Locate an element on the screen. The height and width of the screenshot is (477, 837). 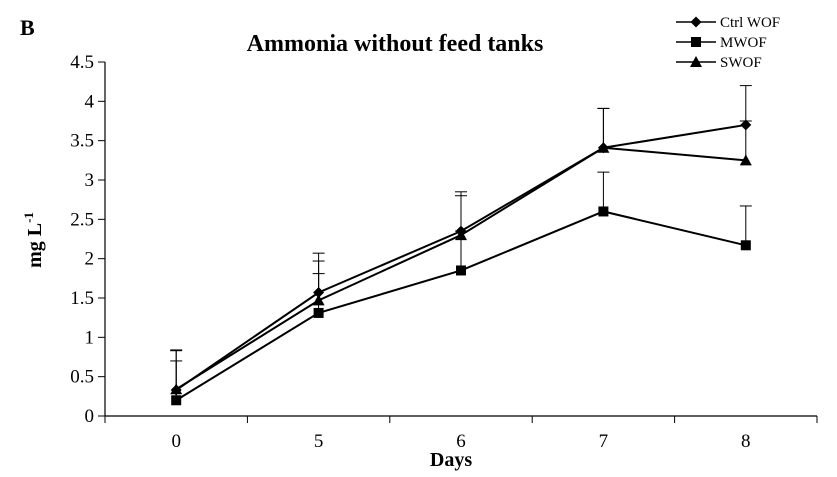
y-axis-label-superscript: -1 is located at coordinates (28, 217).